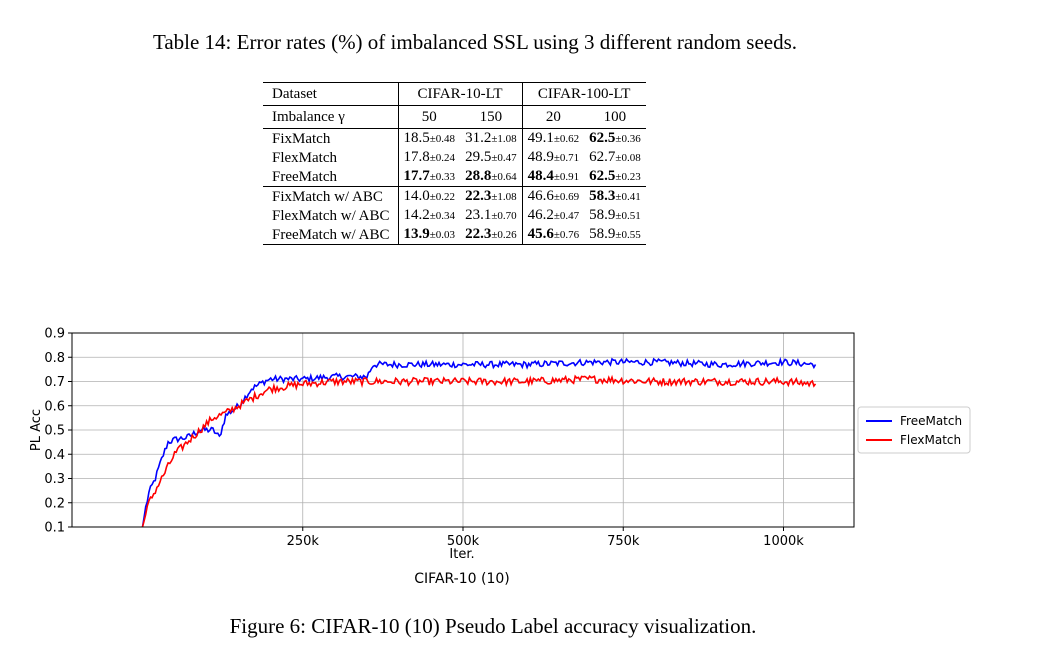  I want to click on error-rate-cell: 22.3±1.08, so click(491, 196).